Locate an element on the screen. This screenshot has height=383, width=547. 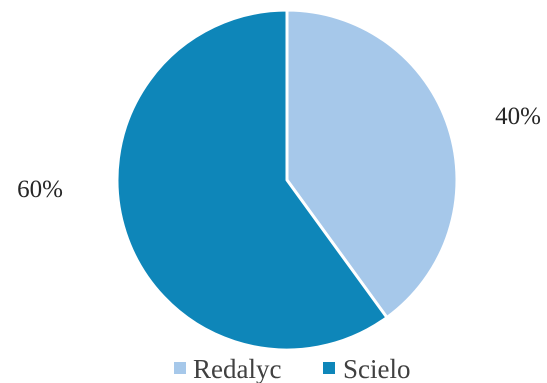
legend-swatch-scielo is located at coordinates (329, 368).